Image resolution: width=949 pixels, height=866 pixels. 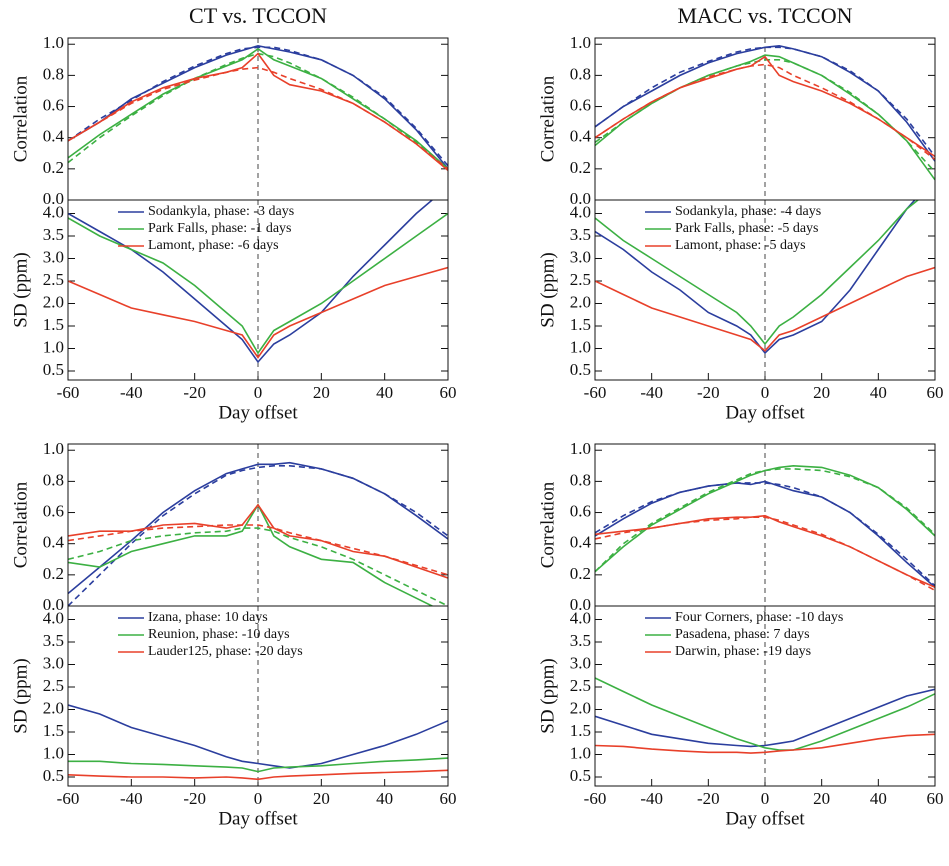 What do you see at coordinates (208, 617) in the screenshot?
I see `legend-label: Izana, phase: 10 days` at bounding box center [208, 617].